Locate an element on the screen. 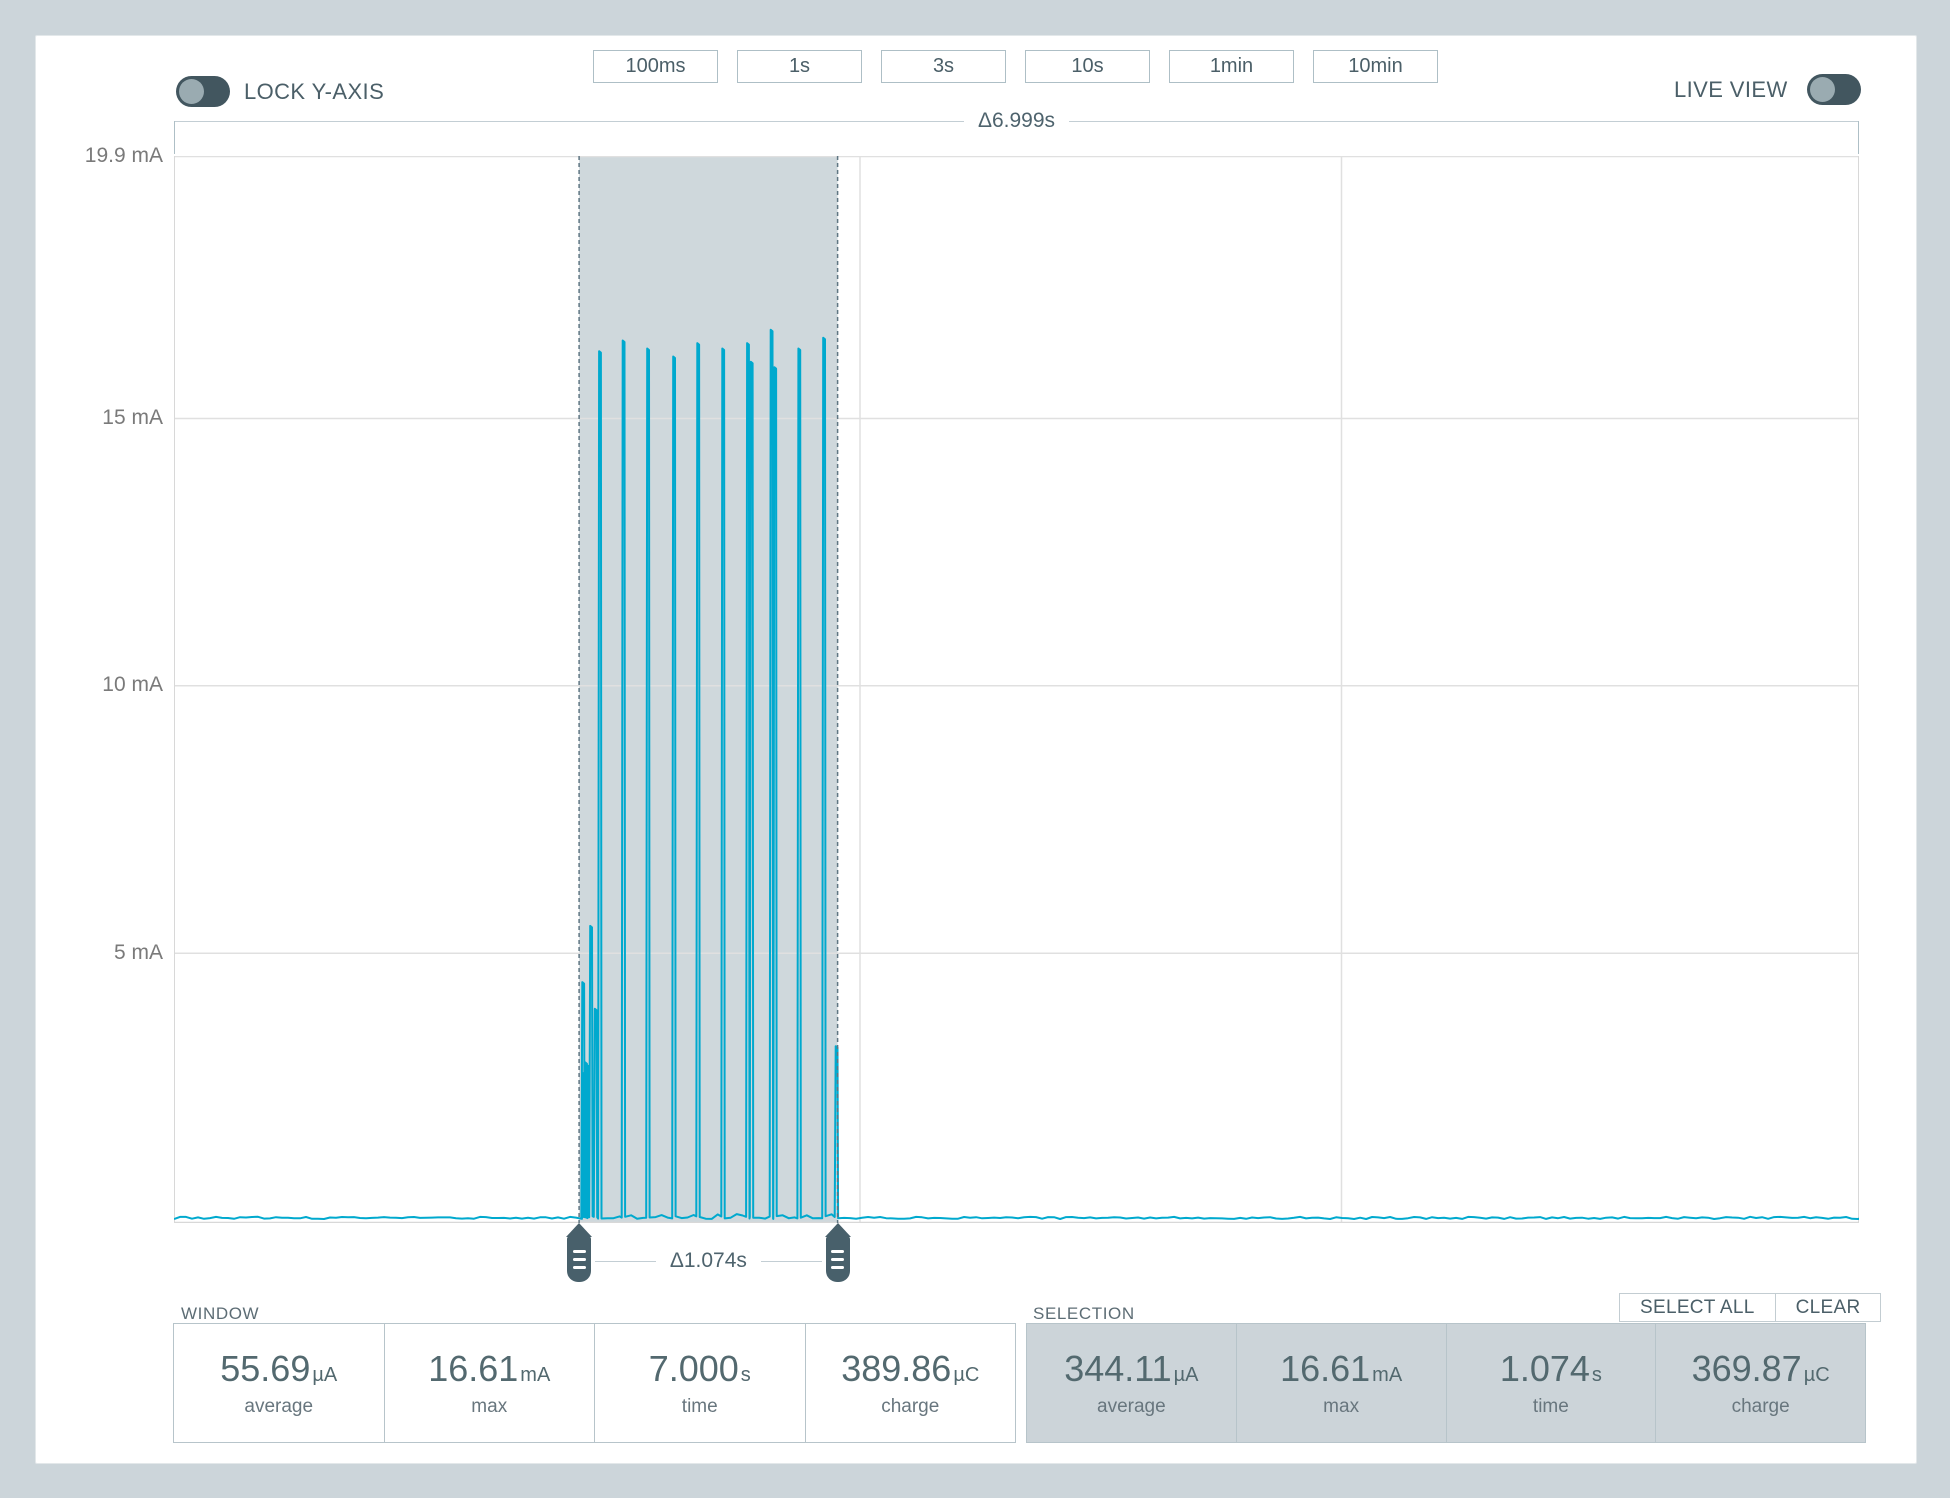 The image size is (1950, 1498). y-tick-15-mA: 15 mA is located at coordinates (132, 417).